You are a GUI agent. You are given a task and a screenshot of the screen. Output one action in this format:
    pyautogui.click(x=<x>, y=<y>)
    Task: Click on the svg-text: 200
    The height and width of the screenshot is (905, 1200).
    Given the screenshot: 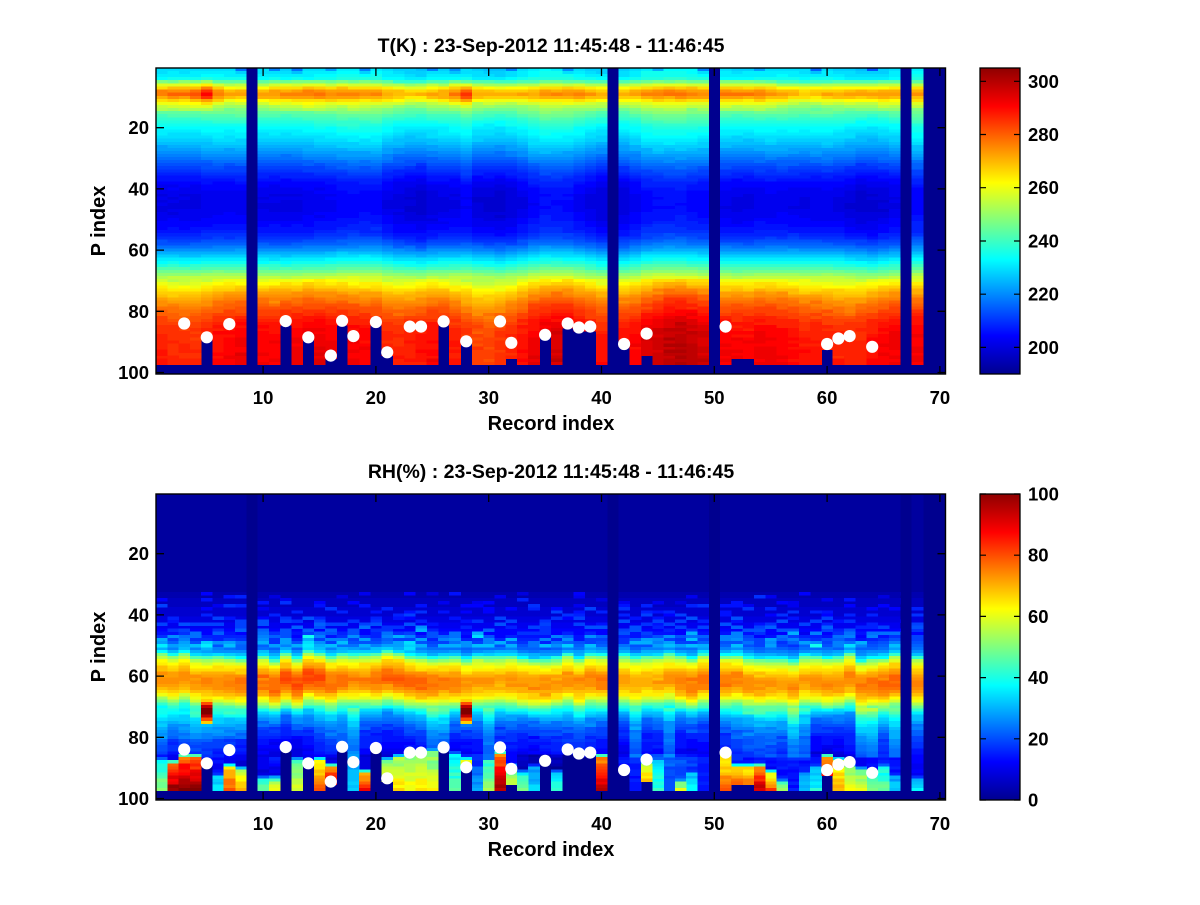 What is the action you would take?
    pyautogui.click(x=1043, y=347)
    